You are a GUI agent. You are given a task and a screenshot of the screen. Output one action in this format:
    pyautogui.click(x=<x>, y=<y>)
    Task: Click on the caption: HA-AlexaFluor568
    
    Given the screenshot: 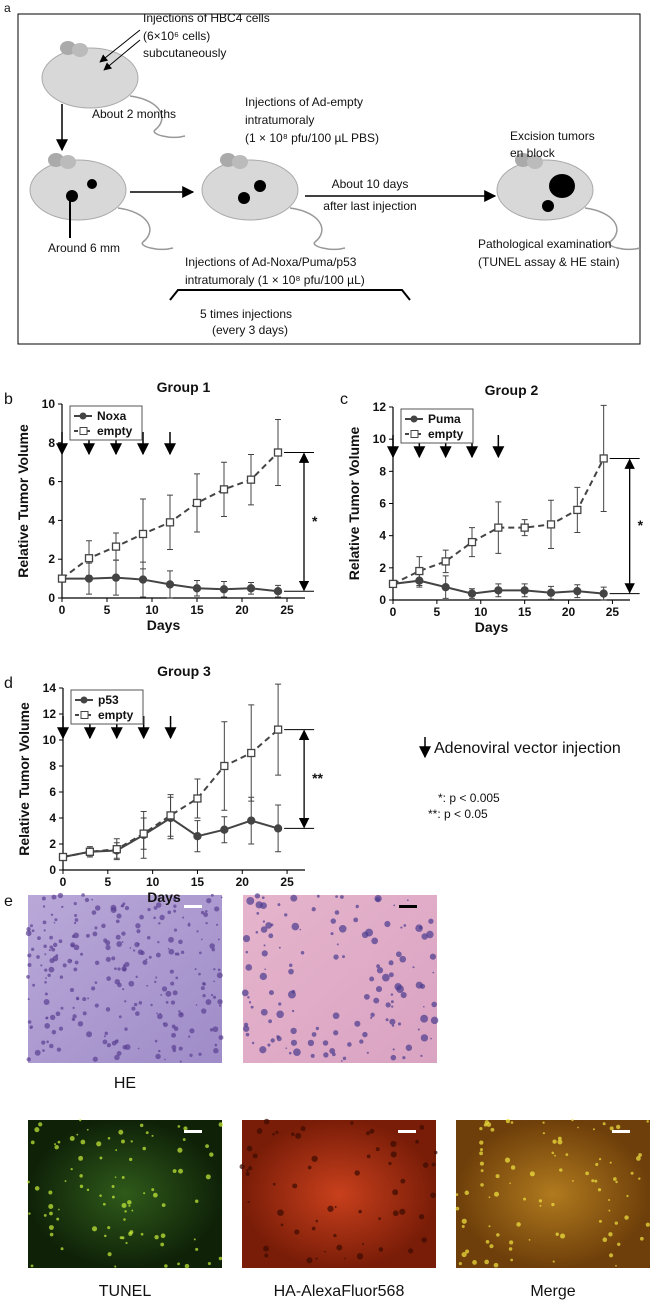 What is the action you would take?
    pyautogui.click(x=339, y=1291)
    